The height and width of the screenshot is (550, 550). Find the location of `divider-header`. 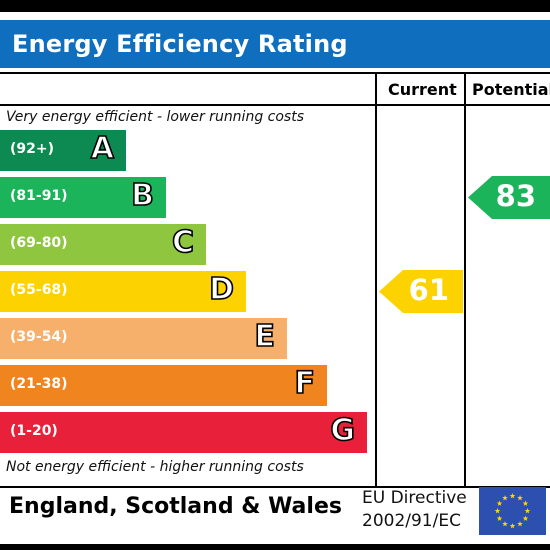

divider-header is located at coordinates (275, 105).